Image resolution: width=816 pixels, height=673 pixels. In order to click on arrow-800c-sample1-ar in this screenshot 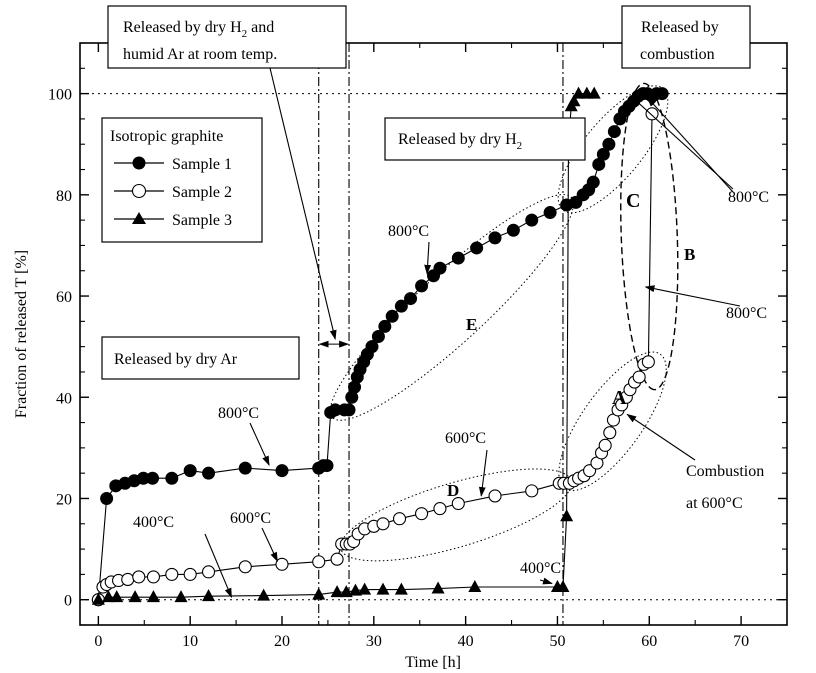, I will do `click(259, 444)`.